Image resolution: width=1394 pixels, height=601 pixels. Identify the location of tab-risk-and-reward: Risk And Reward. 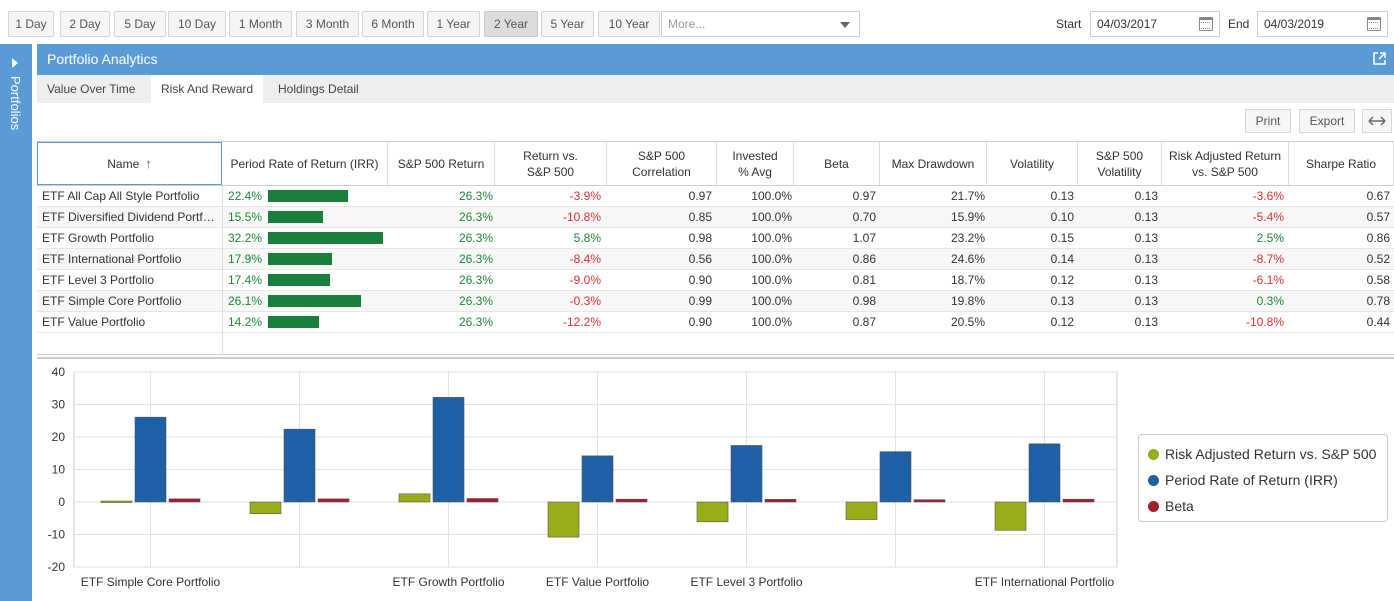
(207, 89).